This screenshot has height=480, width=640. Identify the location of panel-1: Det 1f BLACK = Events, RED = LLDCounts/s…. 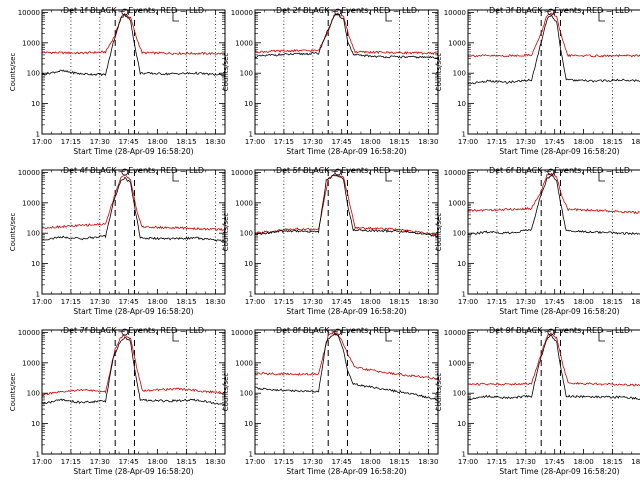
(117, 81).